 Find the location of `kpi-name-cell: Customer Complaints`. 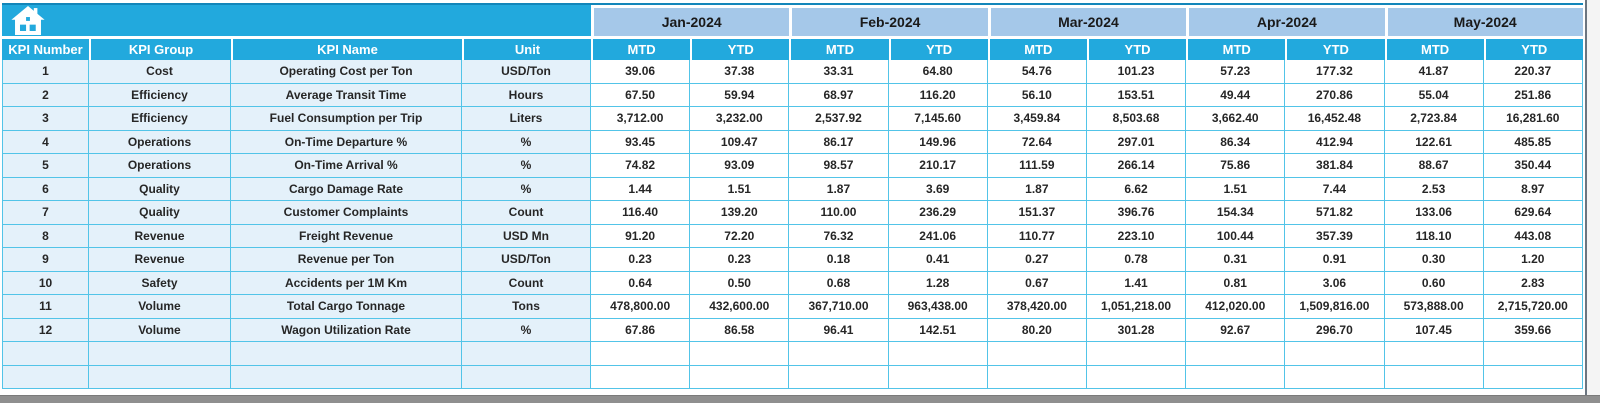

kpi-name-cell: Customer Complaints is located at coordinates (346, 213).